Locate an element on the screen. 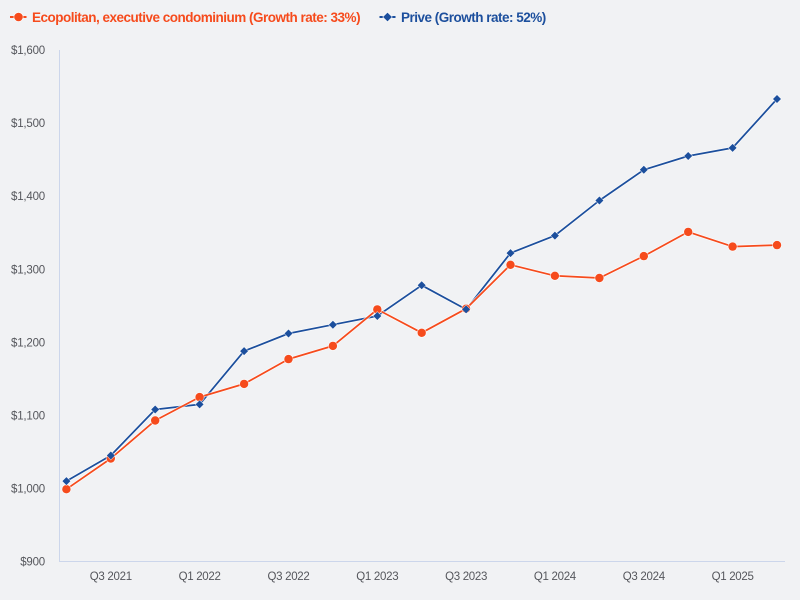 The image size is (800, 600). svg-text: $1,300 is located at coordinates (28, 270).